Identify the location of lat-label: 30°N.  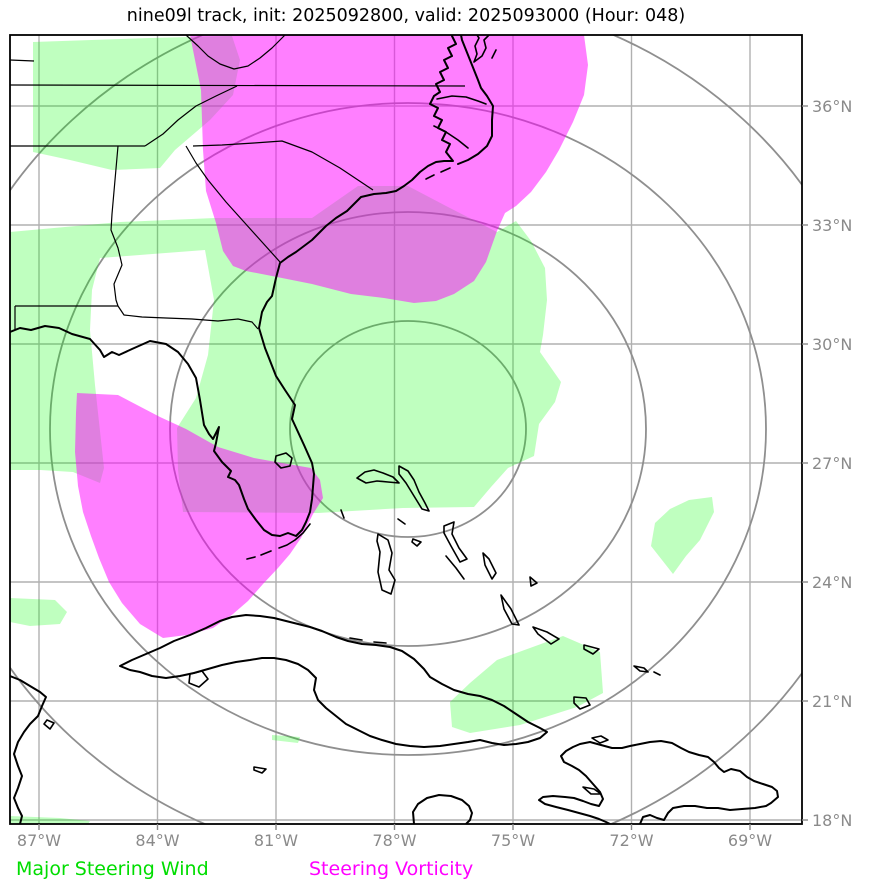
(832, 344).